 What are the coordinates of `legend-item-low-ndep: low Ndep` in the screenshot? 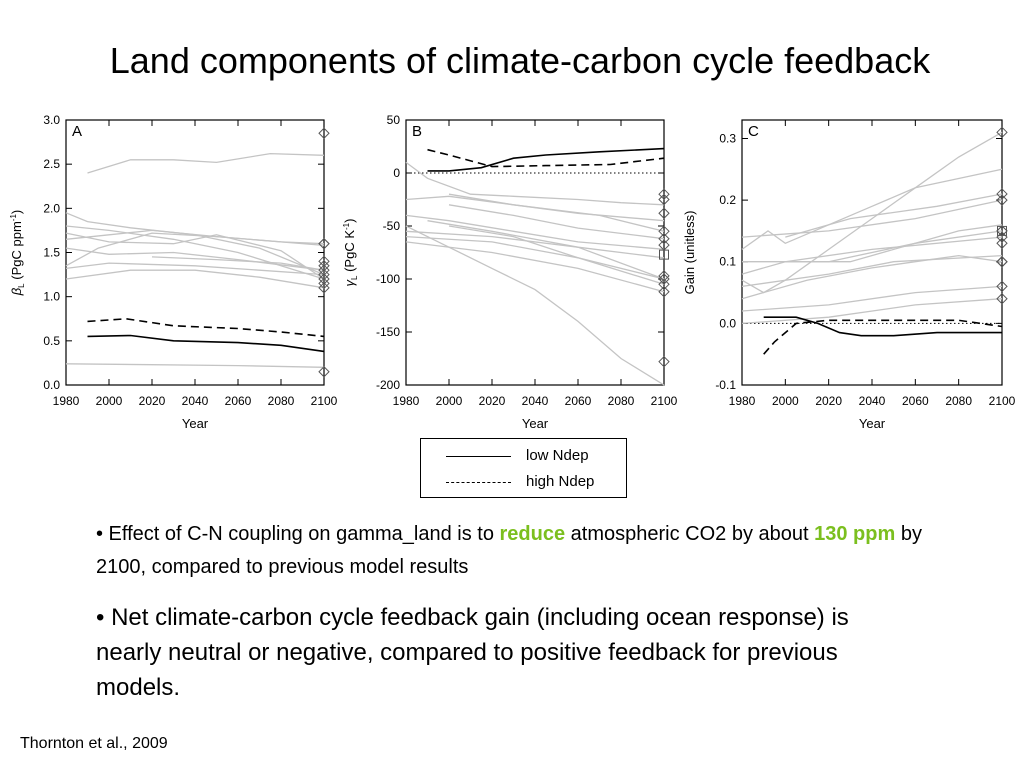 It's located at (523, 457).